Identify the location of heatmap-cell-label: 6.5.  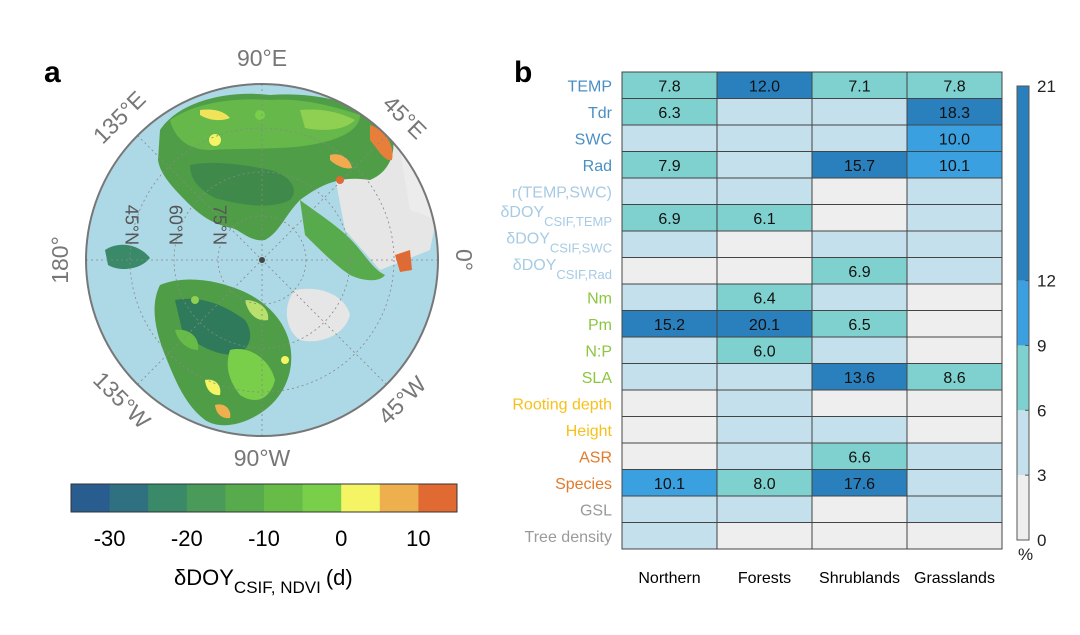
(859, 325).